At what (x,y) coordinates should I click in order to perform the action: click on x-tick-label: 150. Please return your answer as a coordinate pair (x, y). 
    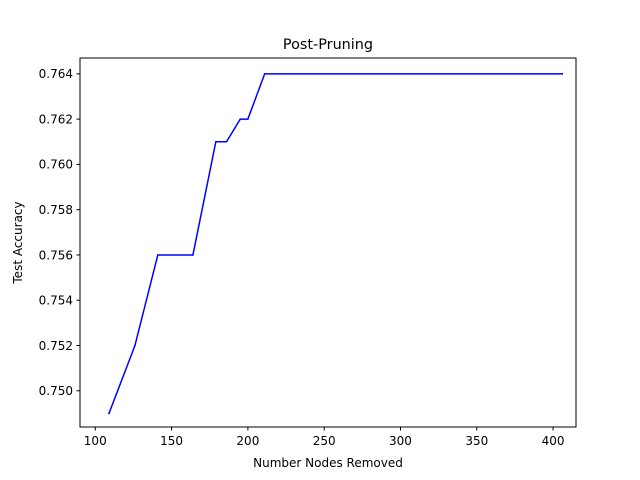
    Looking at the image, I should click on (171, 441).